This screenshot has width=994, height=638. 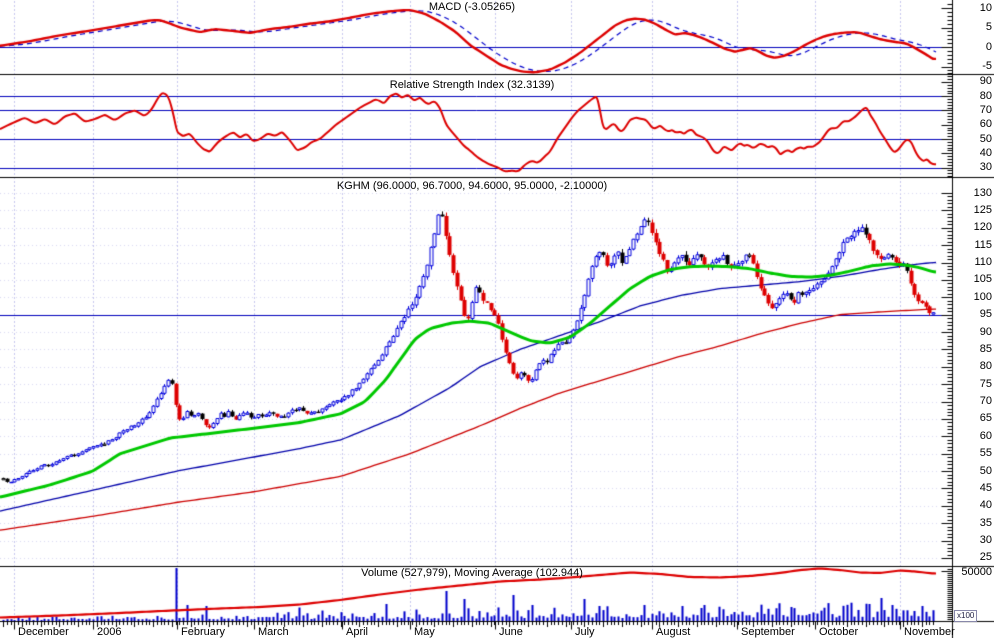 What do you see at coordinates (985, 348) in the screenshot?
I see `y-axis-label: 85` at bounding box center [985, 348].